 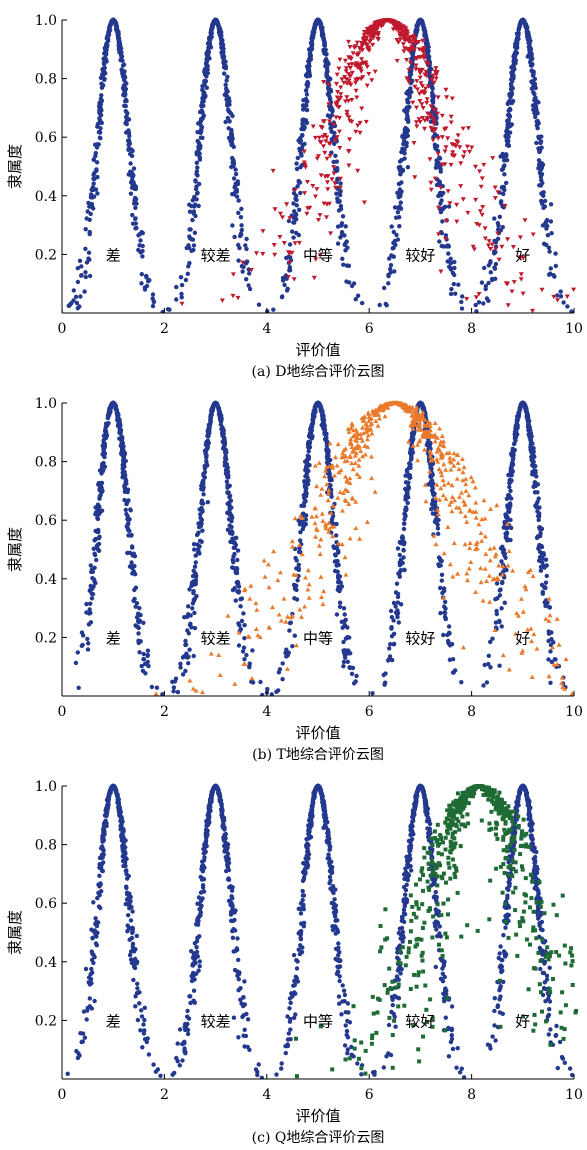 I want to click on x-tick-label: 10, so click(x=574, y=329).